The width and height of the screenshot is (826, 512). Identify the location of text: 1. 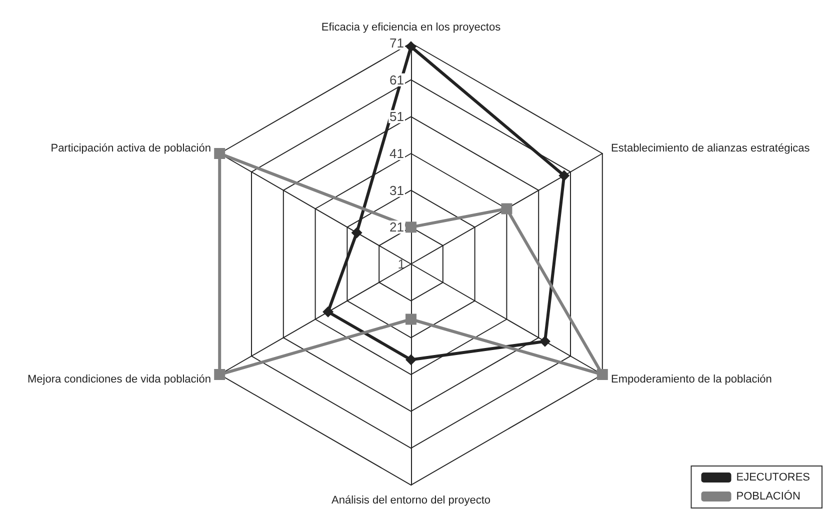
(401, 264).